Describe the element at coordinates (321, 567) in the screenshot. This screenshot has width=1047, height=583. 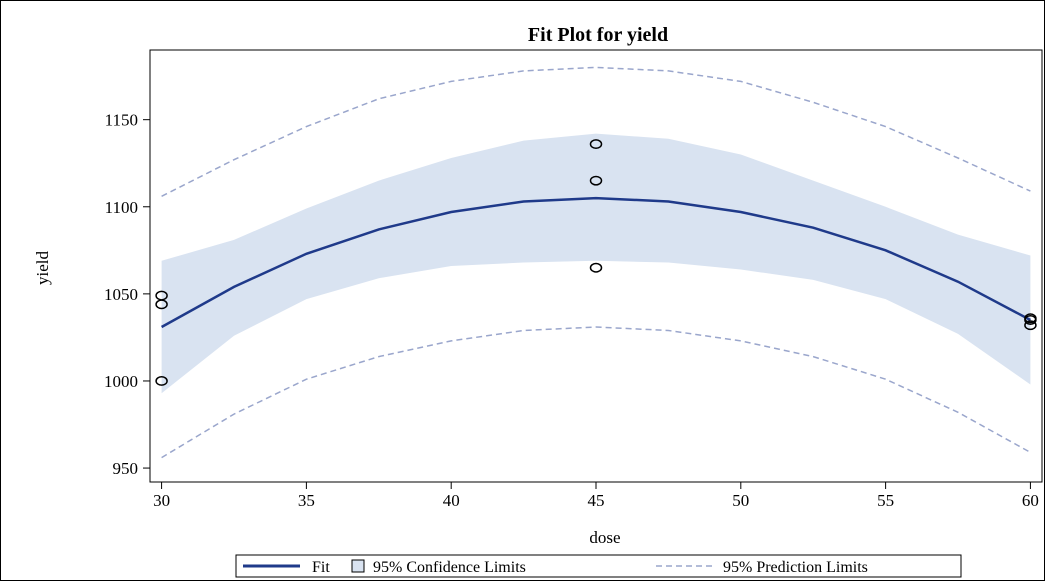
I see `legend-fit-label: Fit` at that location.